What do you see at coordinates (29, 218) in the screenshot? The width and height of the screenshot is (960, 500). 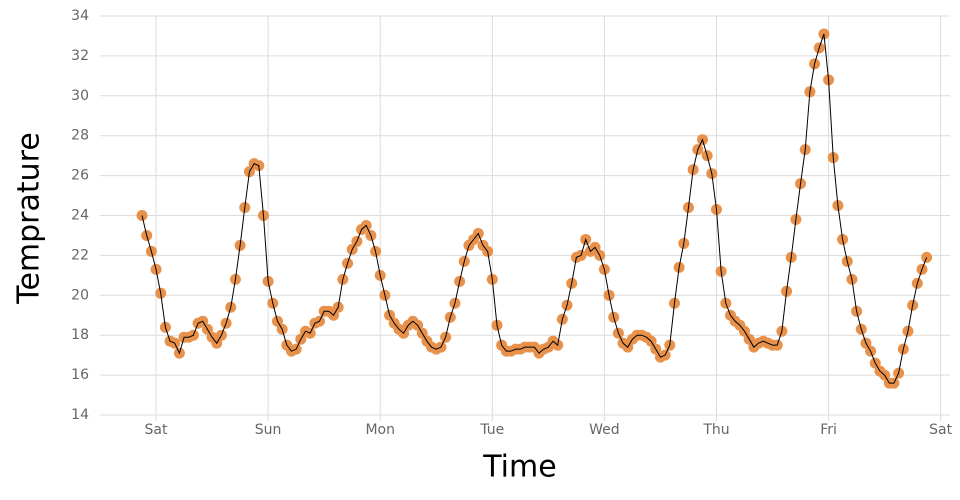 I see `y-axis-title: Temprature` at bounding box center [29, 218].